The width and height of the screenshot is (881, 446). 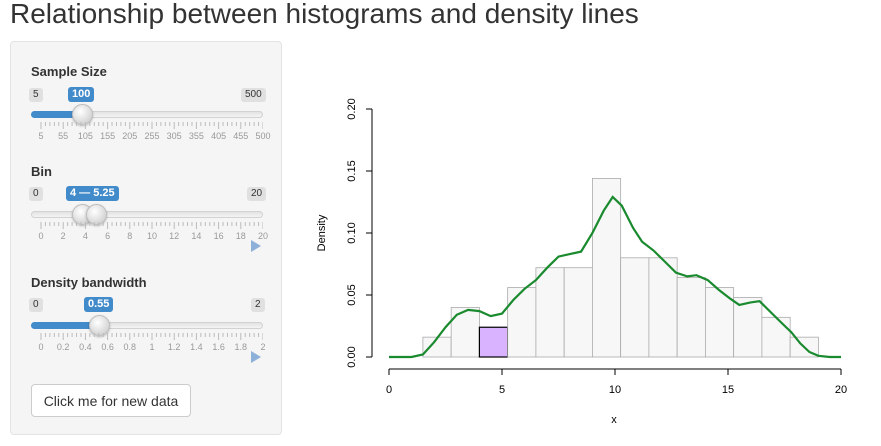 What do you see at coordinates (174, 236) in the screenshot?
I see `slider-grid-label: 12` at bounding box center [174, 236].